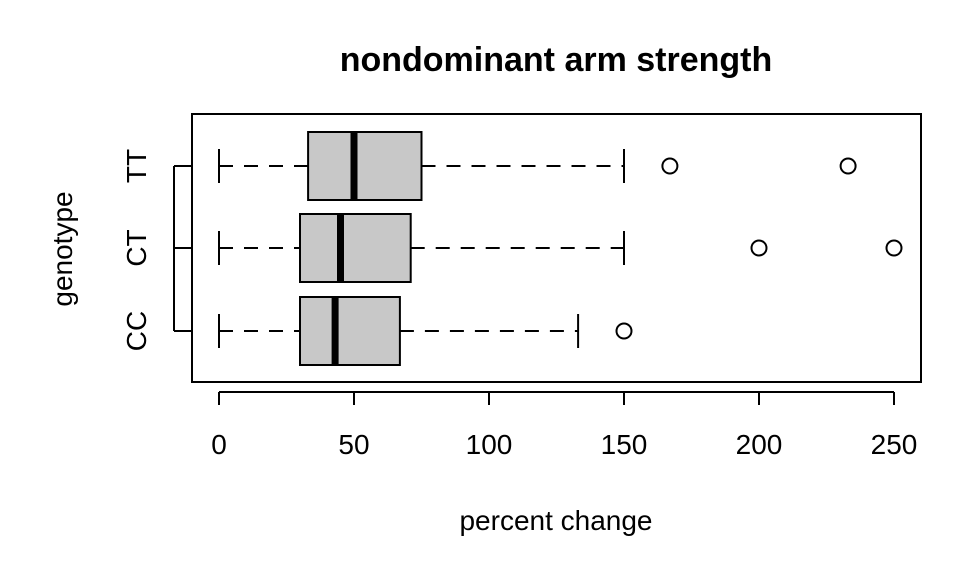 The height and width of the screenshot is (576, 960). Describe the element at coordinates (759, 444) in the screenshot. I see `x-tick-label-200: 200` at that location.